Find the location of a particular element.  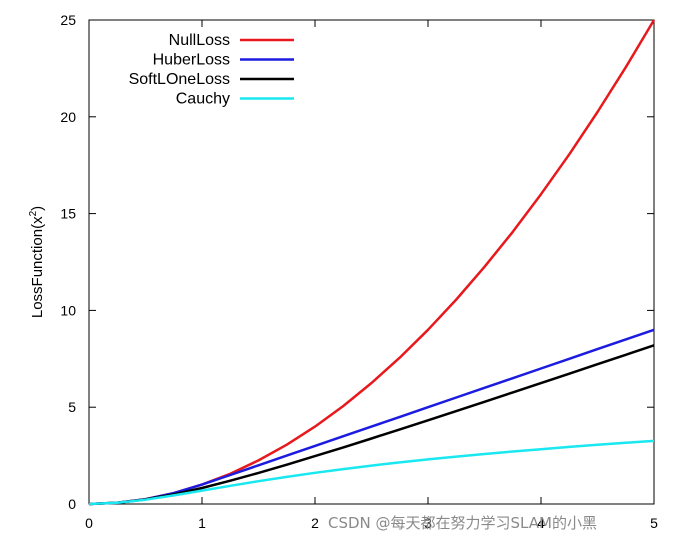

y-tick-label-0: 0 is located at coordinates (72, 504).